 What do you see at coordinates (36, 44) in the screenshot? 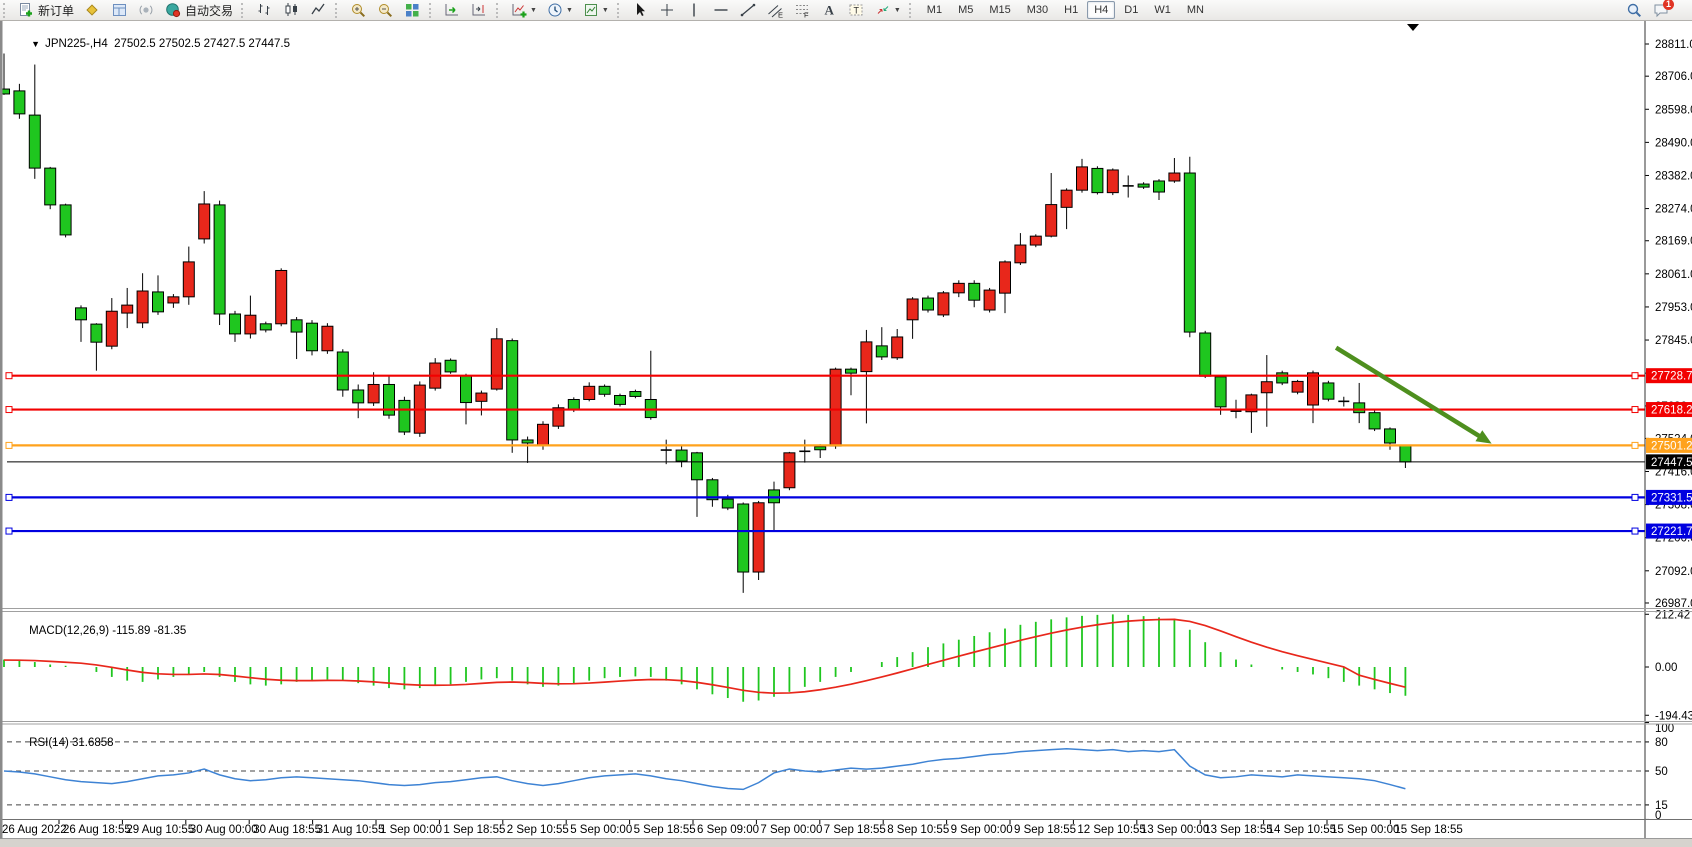
I see `one-click-collapse-arrow: ▼` at bounding box center [36, 44].